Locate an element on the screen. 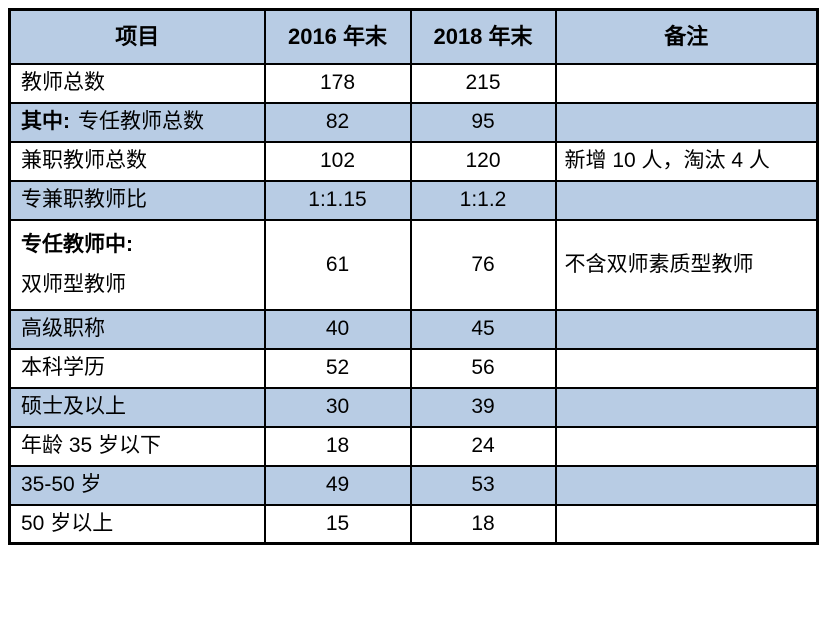 This screenshot has height=629, width=827. table-row-age-under-35: 年龄 35 岁以下 18 24 is located at coordinates (413, 446).